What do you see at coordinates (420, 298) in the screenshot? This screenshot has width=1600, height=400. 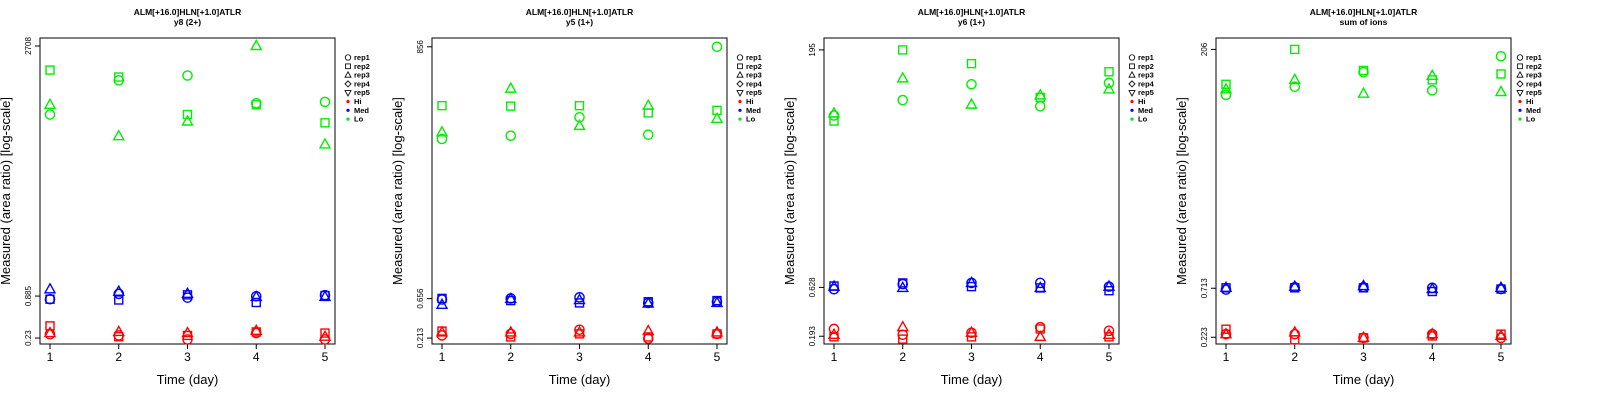 I see `y-tick-label: 0.656` at bounding box center [420, 298].